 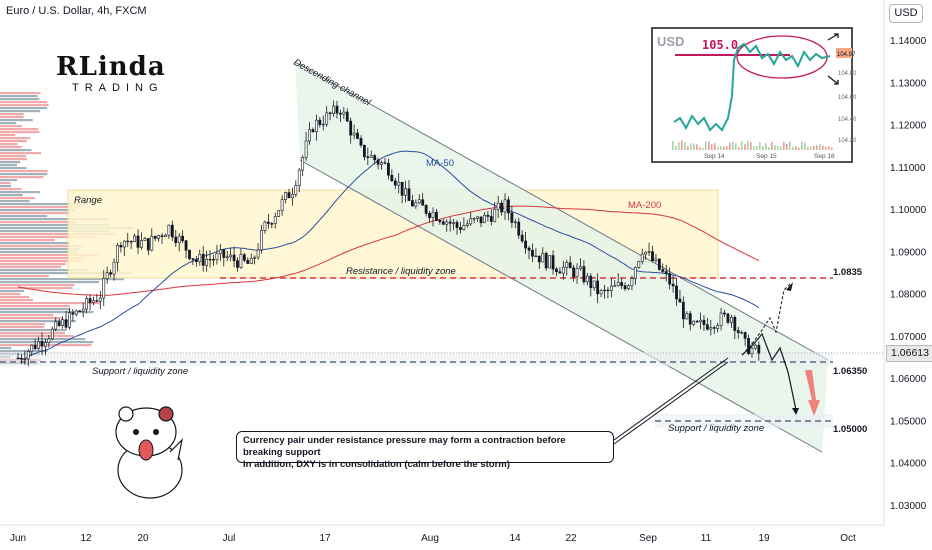 I want to click on x-tick-label: 19, so click(x=764, y=538).